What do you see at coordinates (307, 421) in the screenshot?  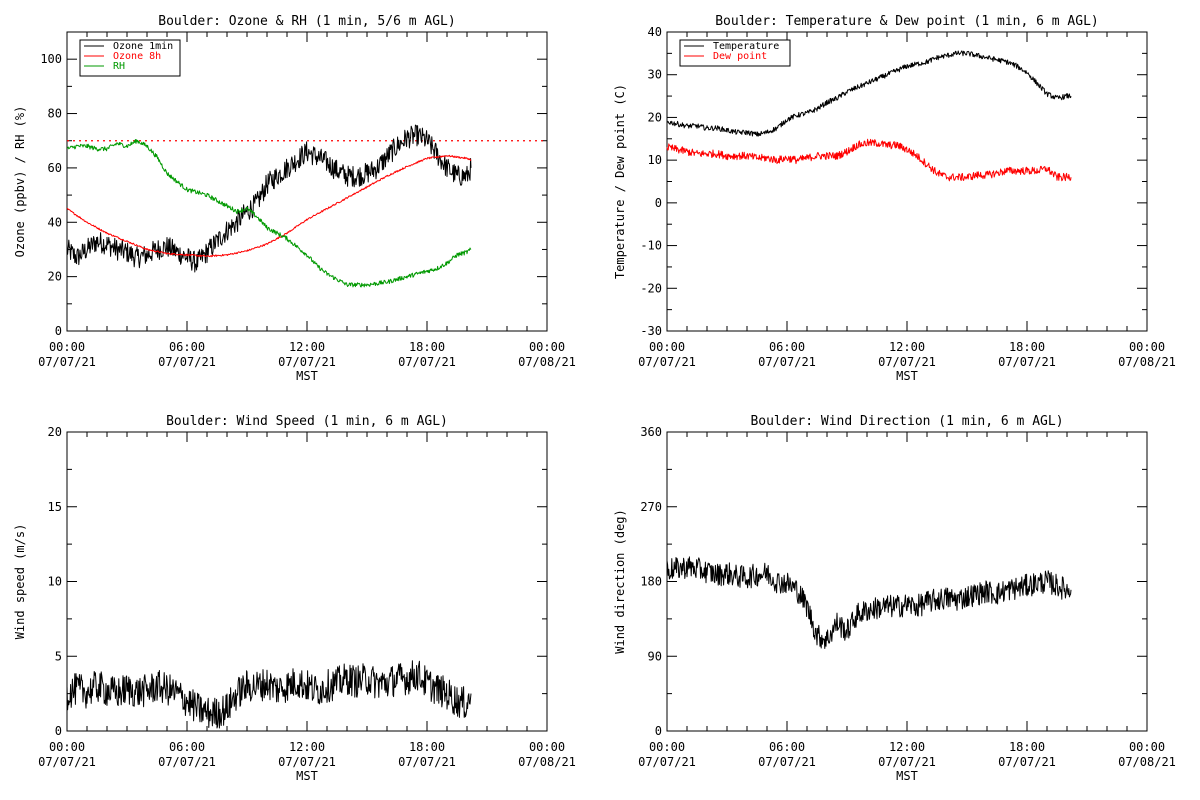 I see `chart-title: Boulder: Wind Speed (1 min, 6 m AGL)` at bounding box center [307, 421].